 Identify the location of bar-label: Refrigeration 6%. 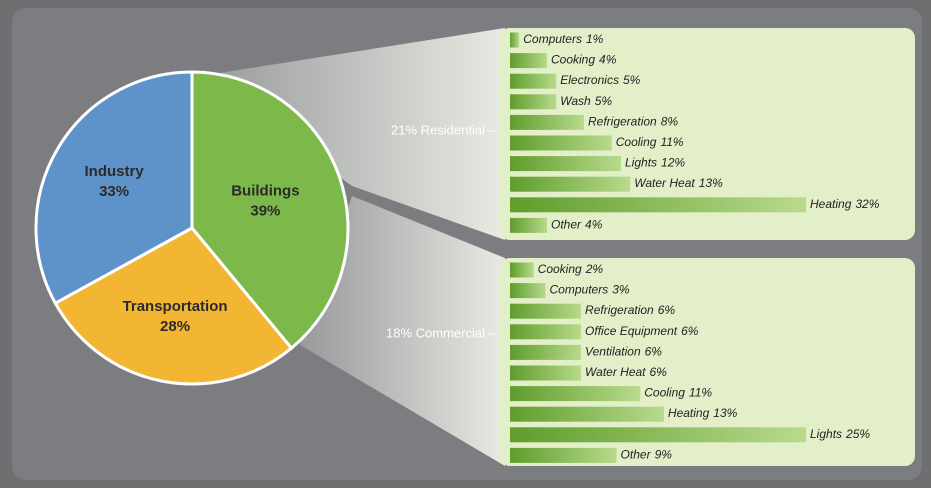
(630, 310).